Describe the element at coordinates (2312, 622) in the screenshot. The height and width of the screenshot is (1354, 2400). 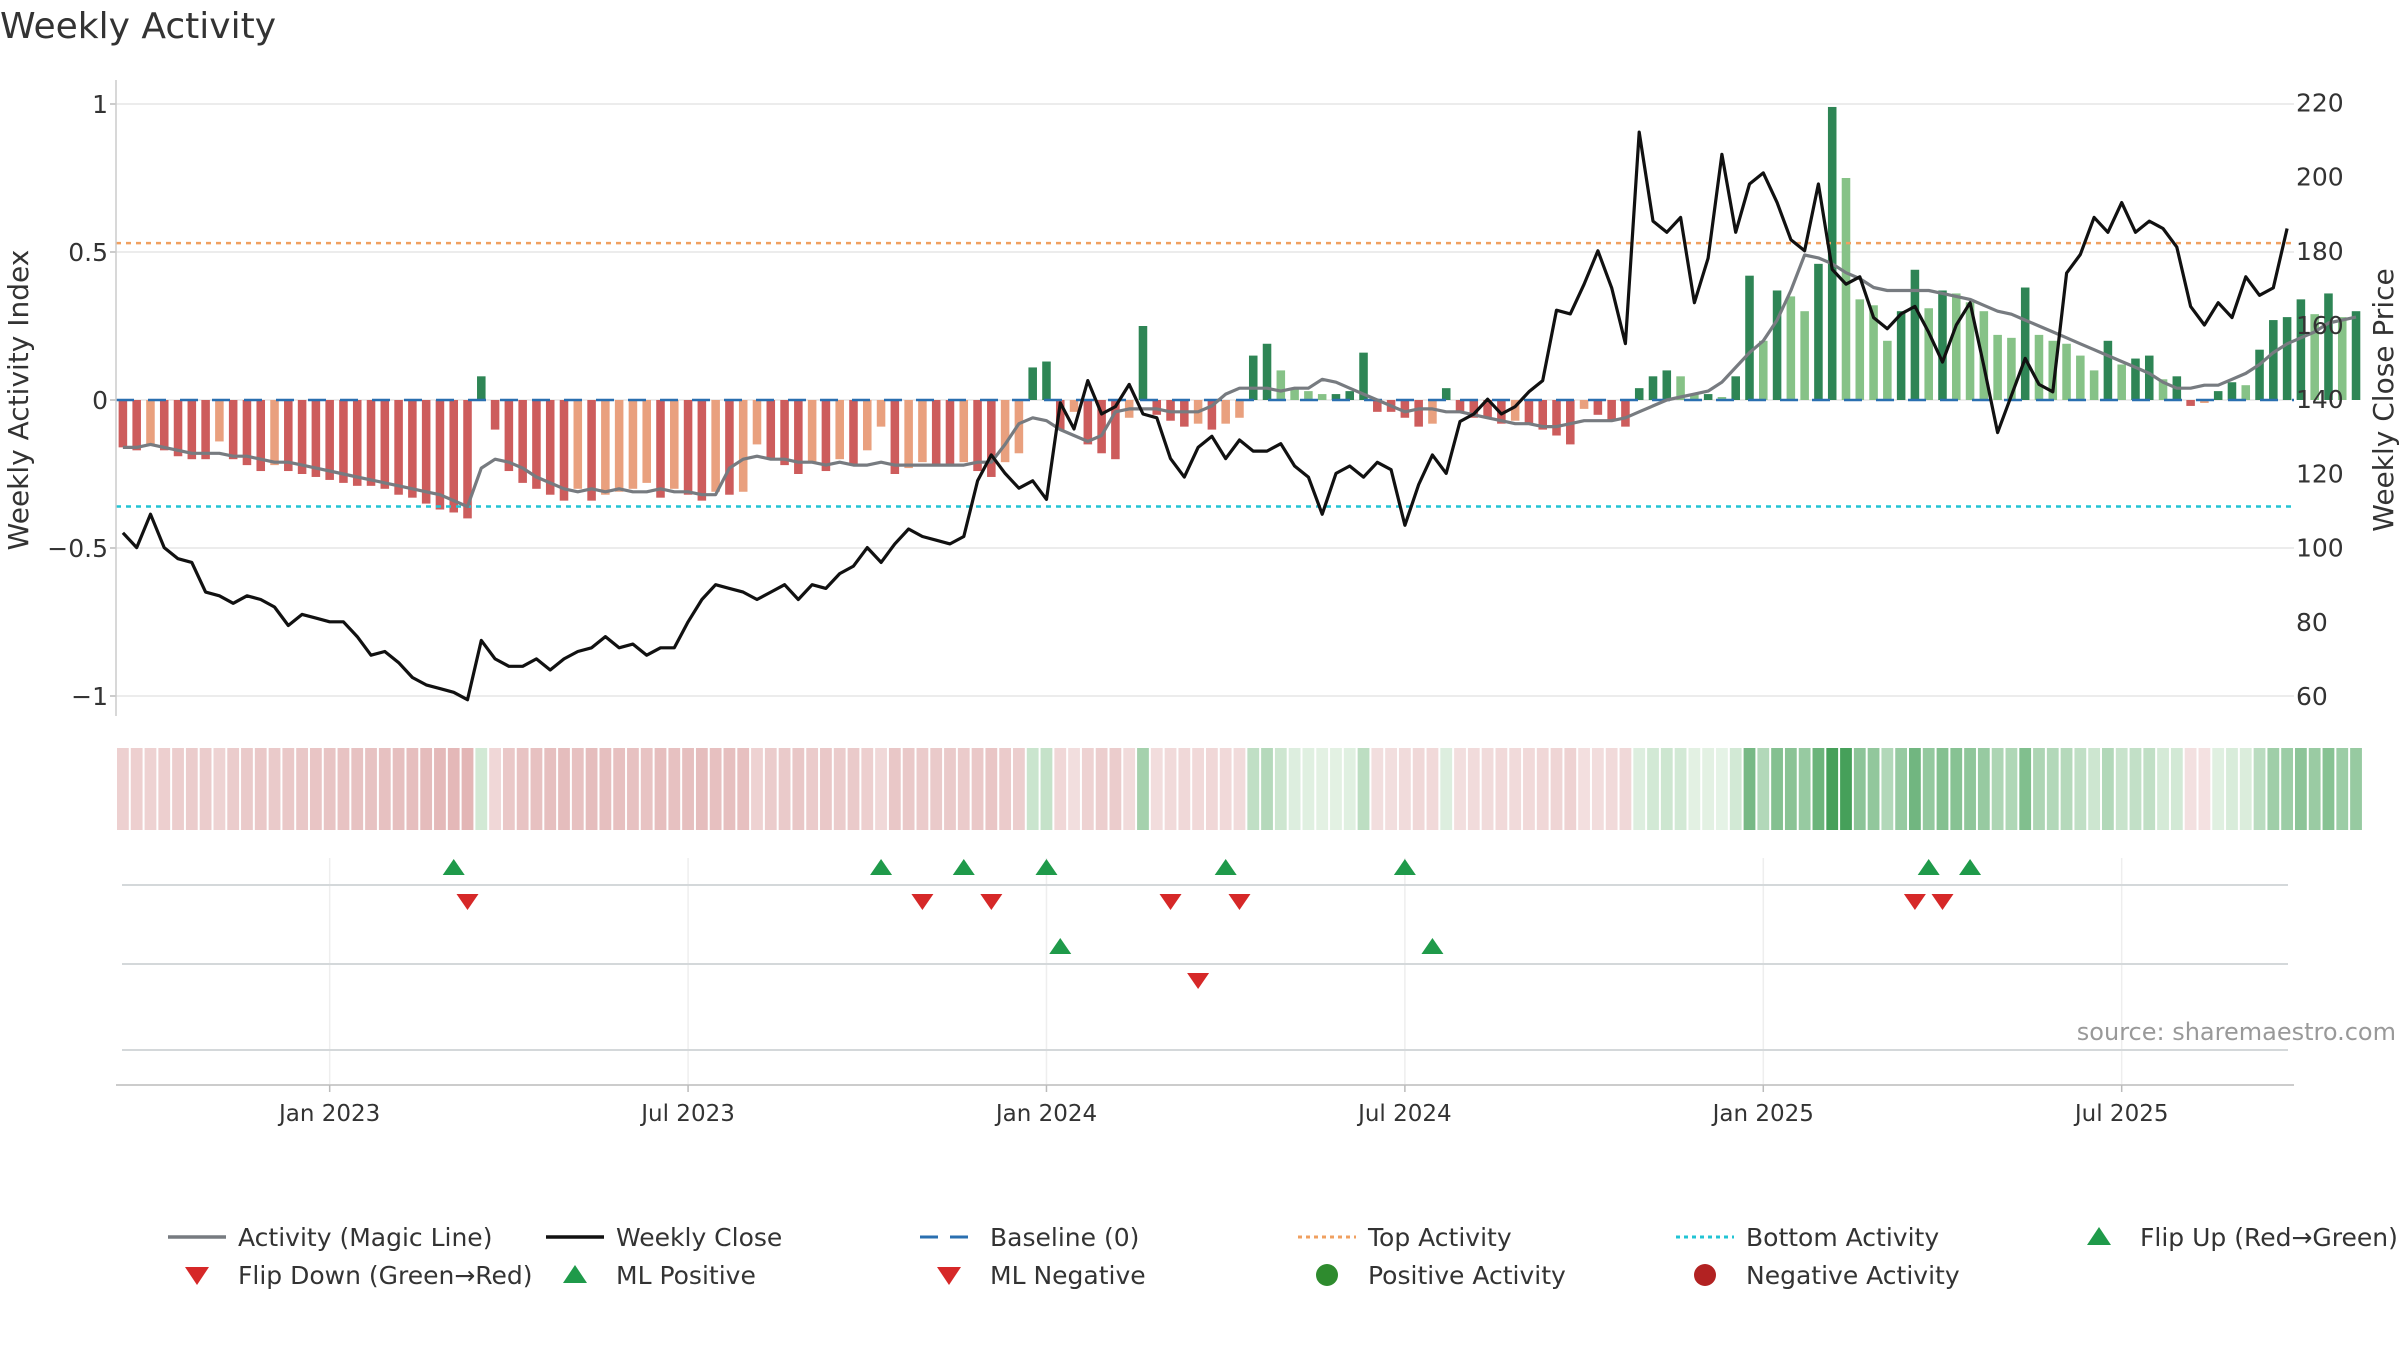
I see `right-tick-label: 80` at that location.